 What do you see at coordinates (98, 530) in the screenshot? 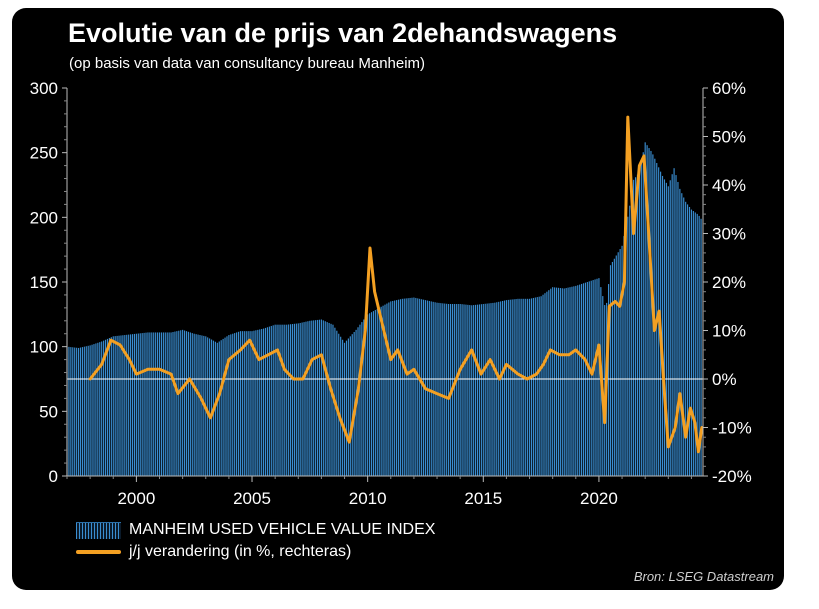
I see `legend-swatch-bars` at bounding box center [98, 530].